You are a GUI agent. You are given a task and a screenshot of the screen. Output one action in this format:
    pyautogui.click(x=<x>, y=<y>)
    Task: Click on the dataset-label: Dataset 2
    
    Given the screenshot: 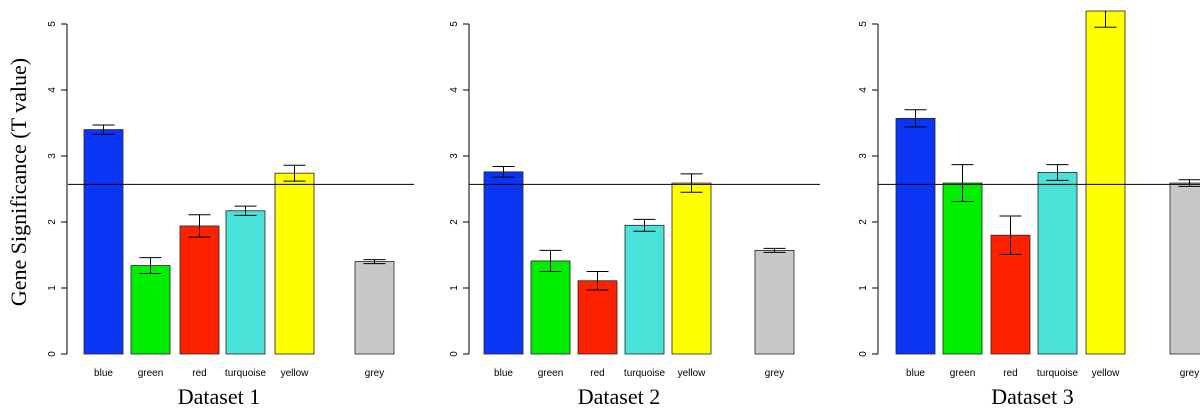 What is the action you would take?
    pyautogui.click(x=619, y=396)
    